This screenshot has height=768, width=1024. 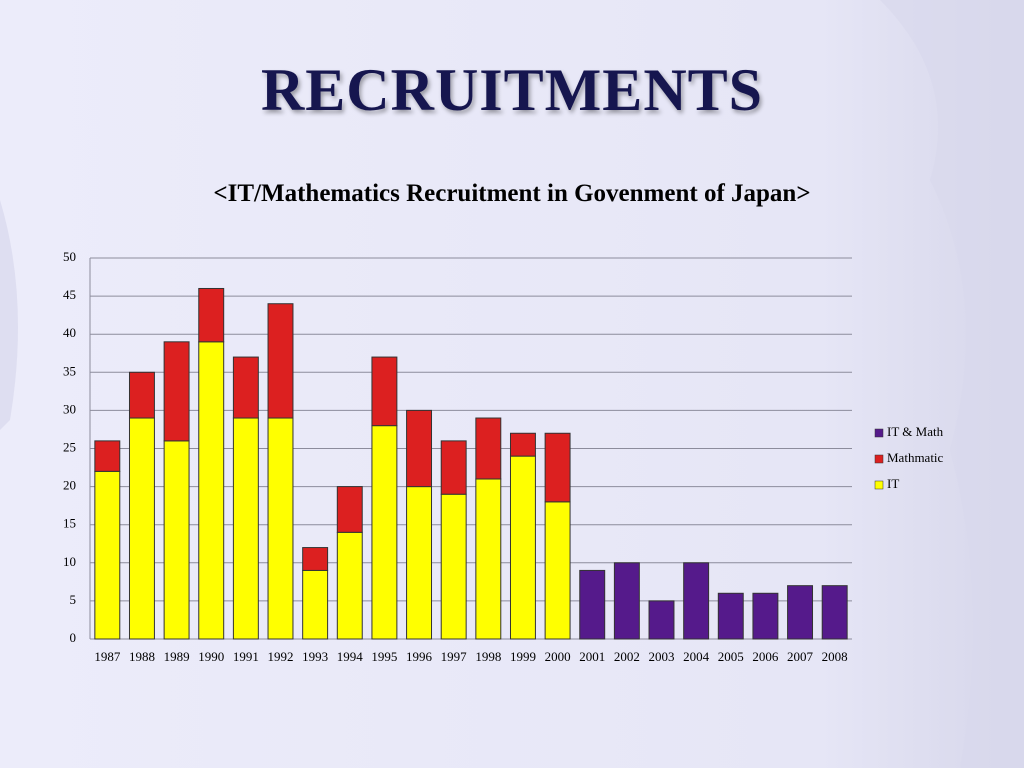 I want to click on y-tick-label: 30, so click(x=69, y=408).